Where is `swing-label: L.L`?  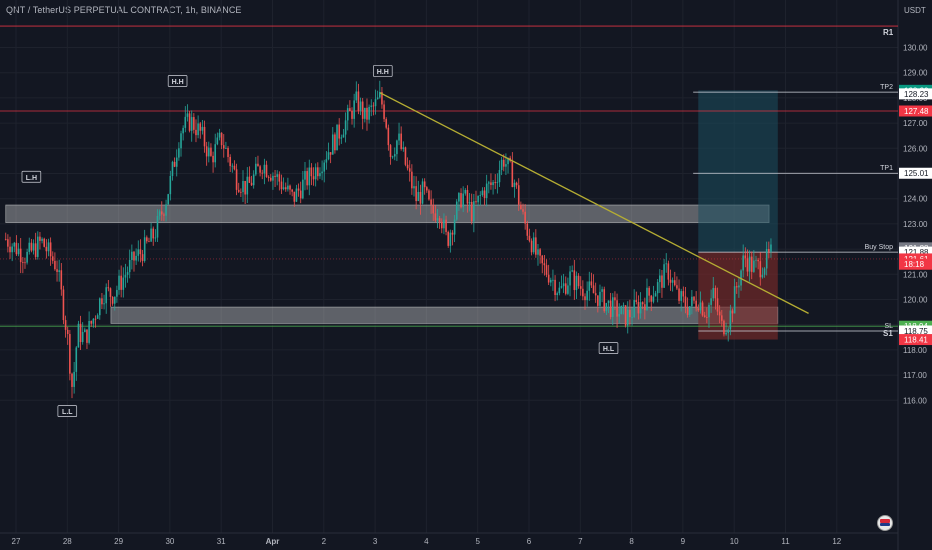
swing-label: L.L is located at coordinates (67, 412).